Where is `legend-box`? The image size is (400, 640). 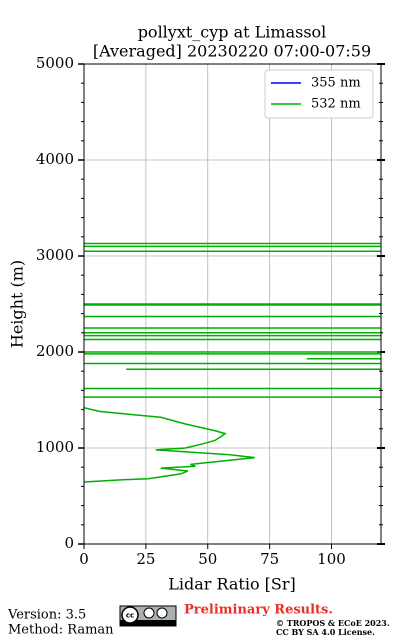 legend-box is located at coordinates (319, 94).